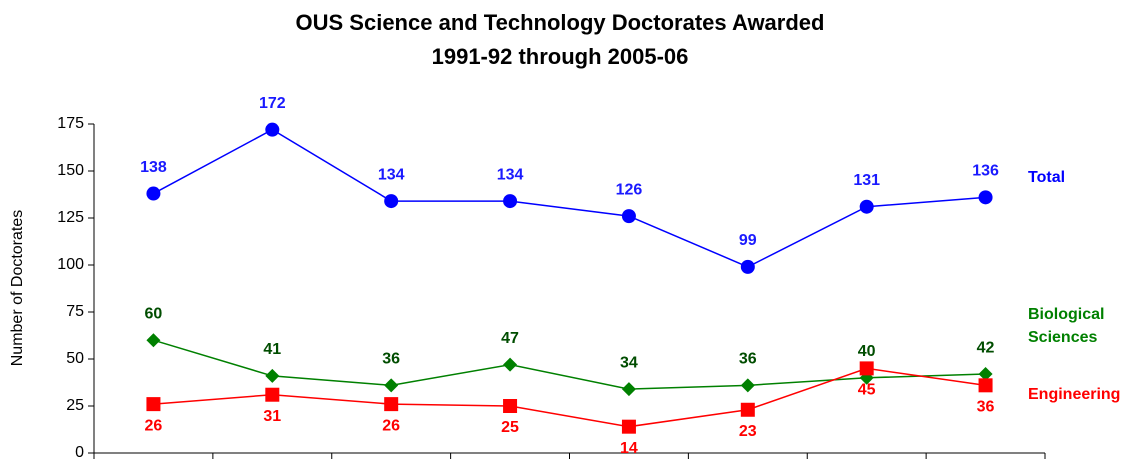 The width and height of the screenshot is (1145, 465). What do you see at coordinates (867, 351) in the screenshot?
I see `data-label: 40` at bounding box center [867, 351].